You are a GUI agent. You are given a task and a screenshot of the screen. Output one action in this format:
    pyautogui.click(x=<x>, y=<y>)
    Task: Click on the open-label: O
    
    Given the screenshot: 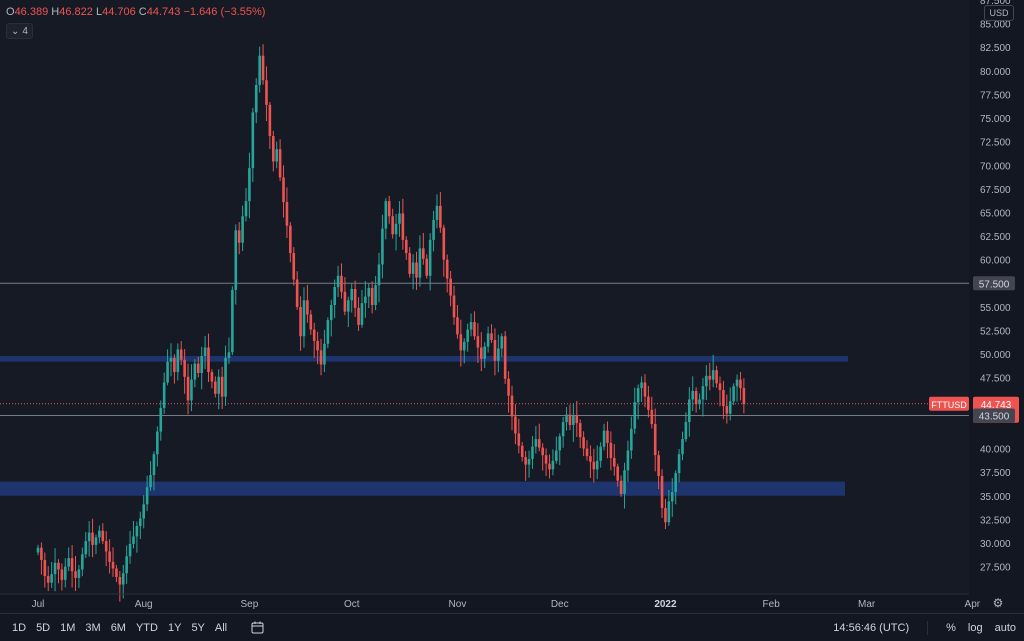 What is the action you would take?
    pyautogui.click(x=10, y=12)
    